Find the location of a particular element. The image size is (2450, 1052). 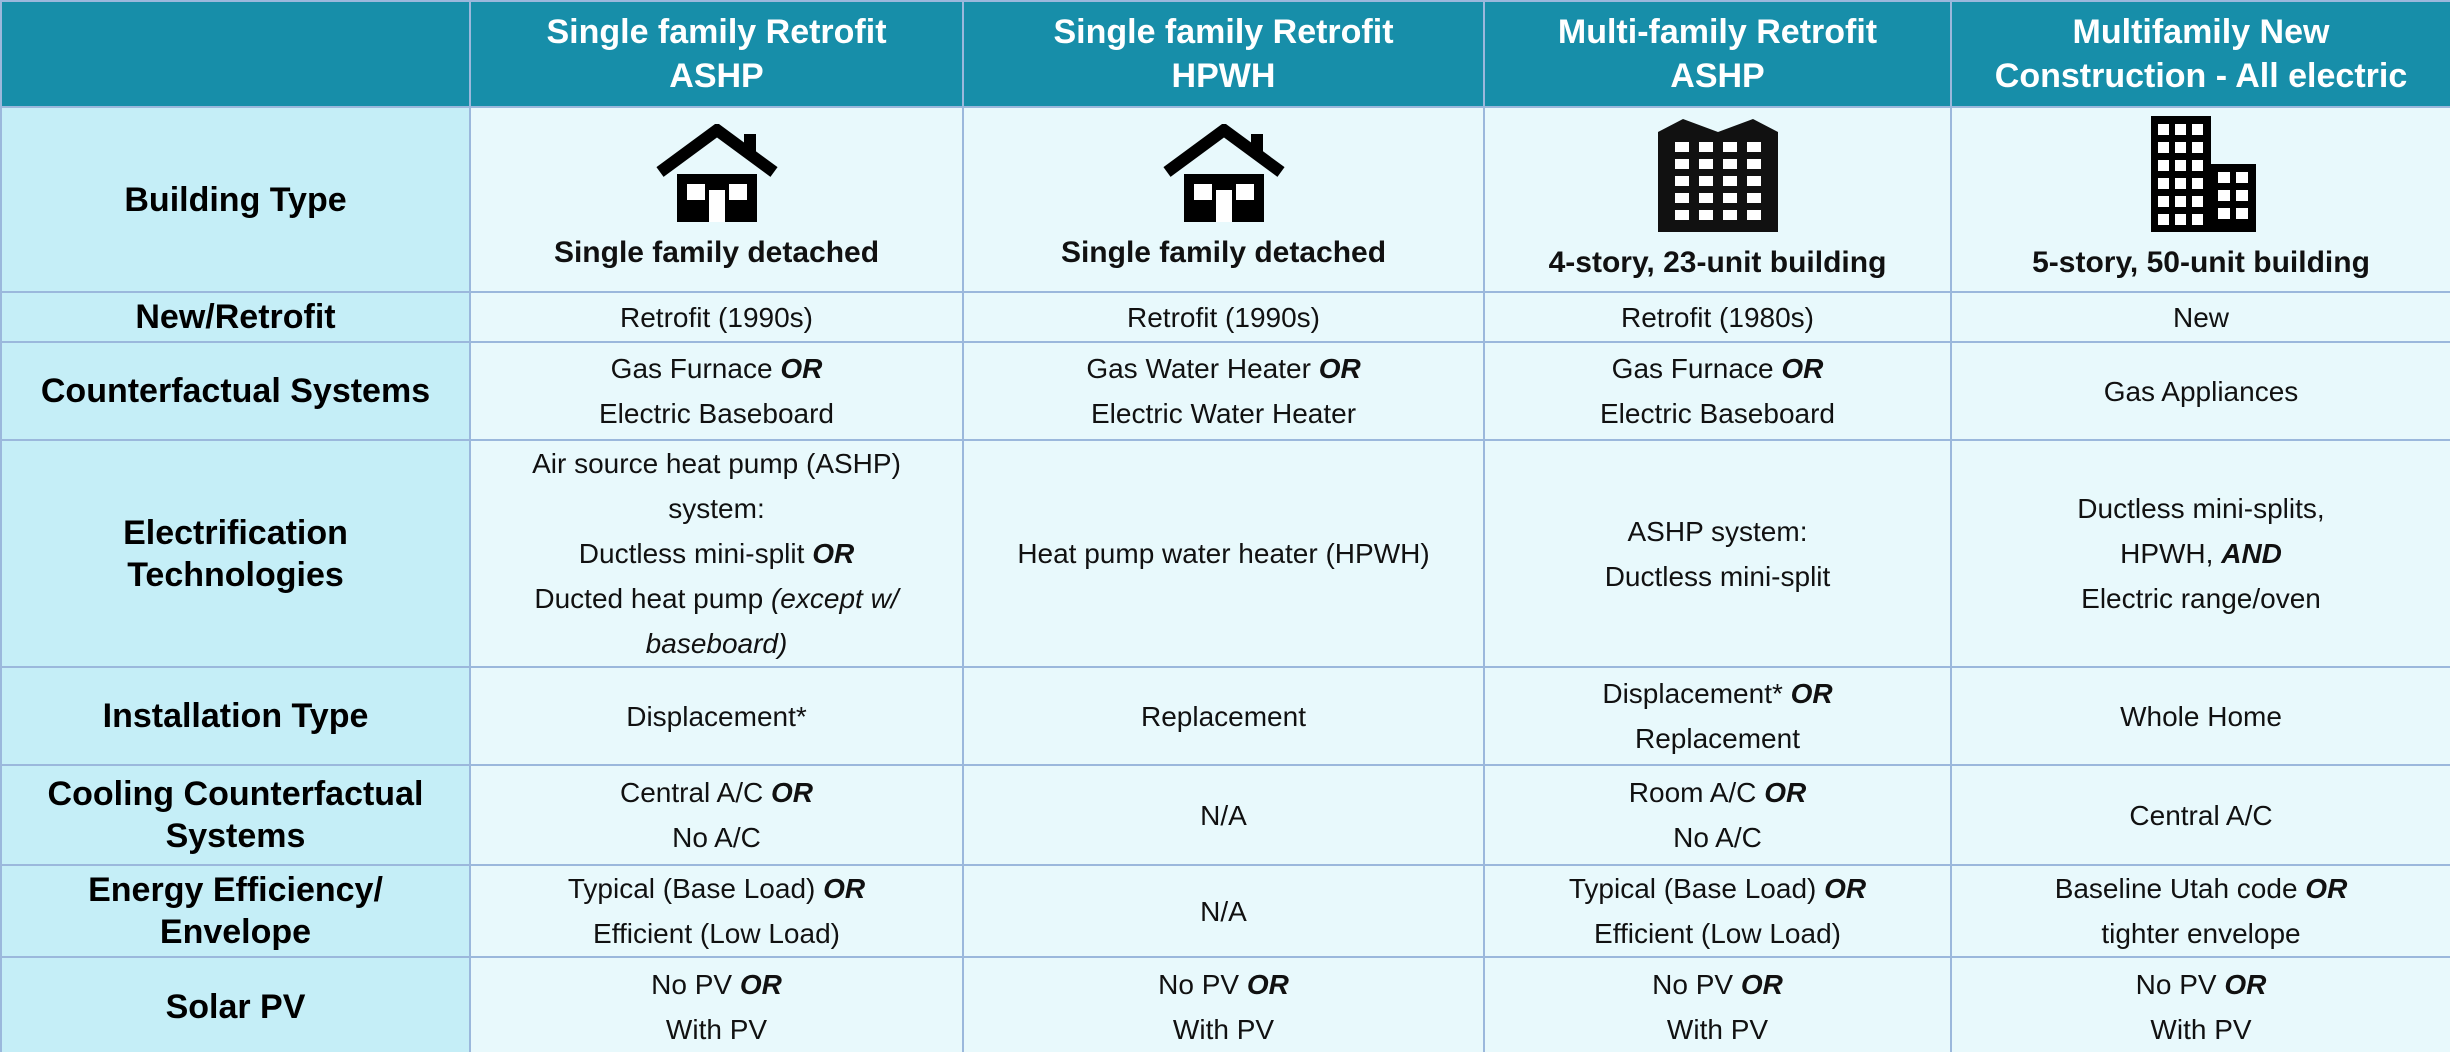

text-run: Electric Baseboard is located at coordinates (1717, 413).